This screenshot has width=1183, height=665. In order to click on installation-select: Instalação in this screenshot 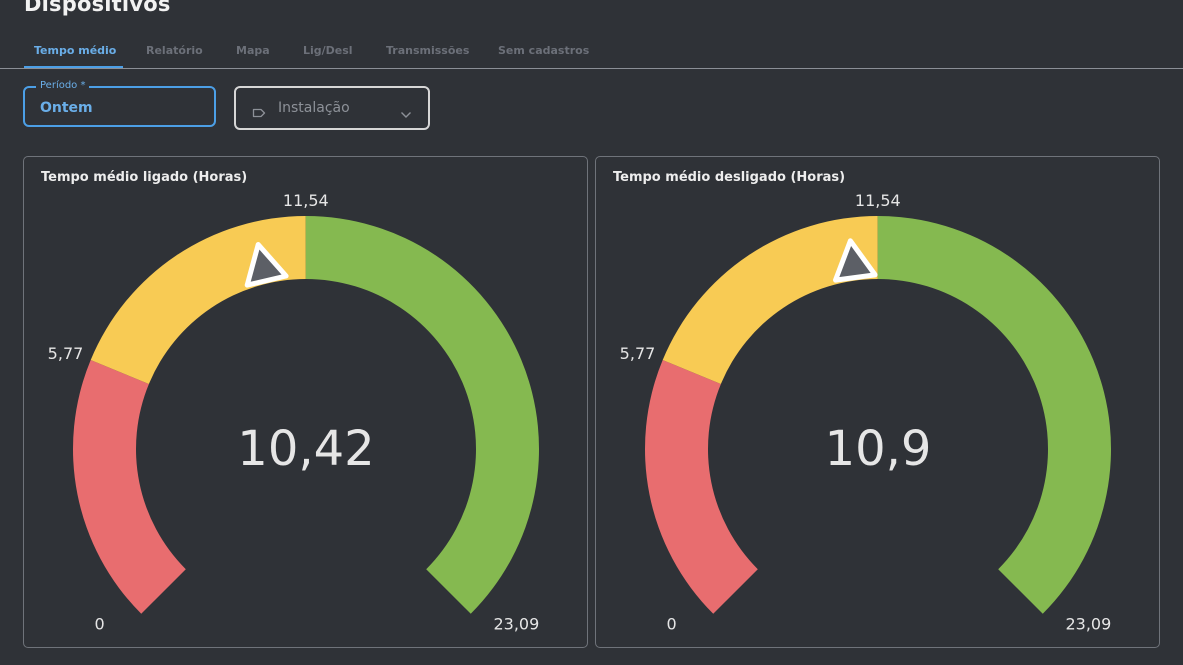, I will do `click(332, 108)`.